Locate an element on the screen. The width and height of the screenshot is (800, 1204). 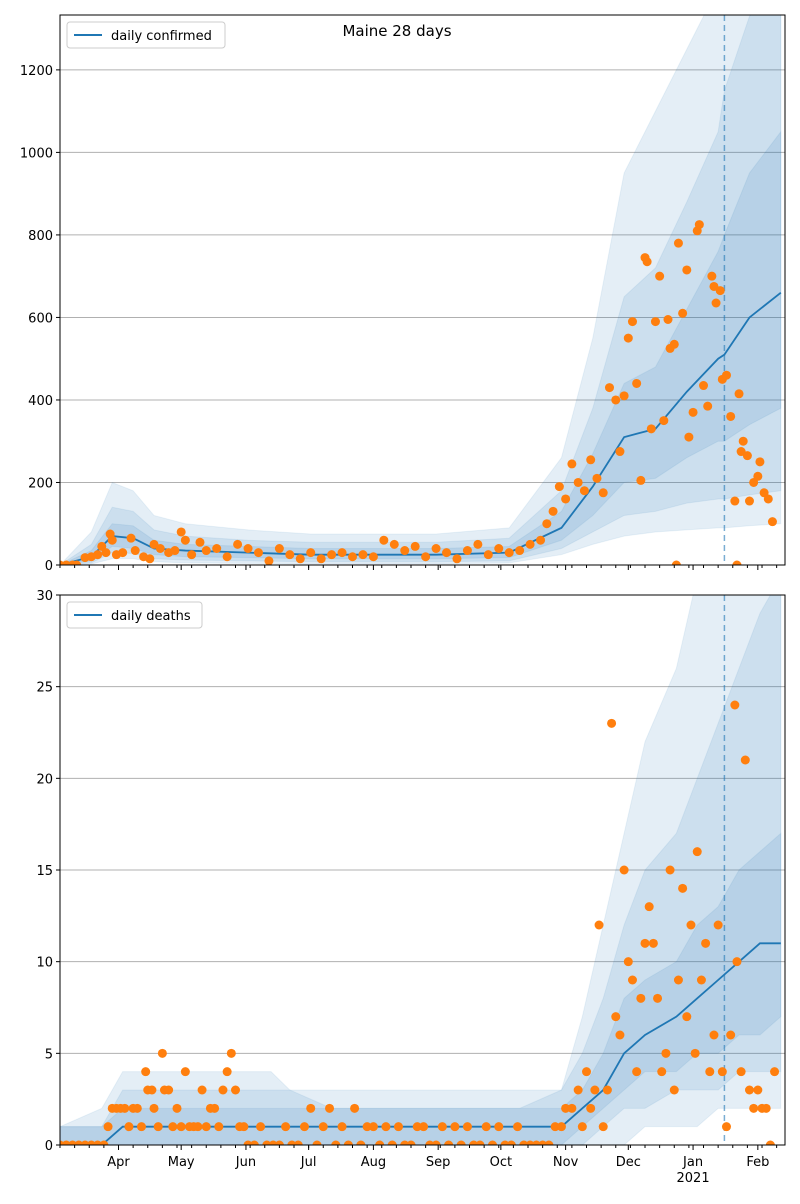
legend: daily deaths is located at coordinates (134, 615).